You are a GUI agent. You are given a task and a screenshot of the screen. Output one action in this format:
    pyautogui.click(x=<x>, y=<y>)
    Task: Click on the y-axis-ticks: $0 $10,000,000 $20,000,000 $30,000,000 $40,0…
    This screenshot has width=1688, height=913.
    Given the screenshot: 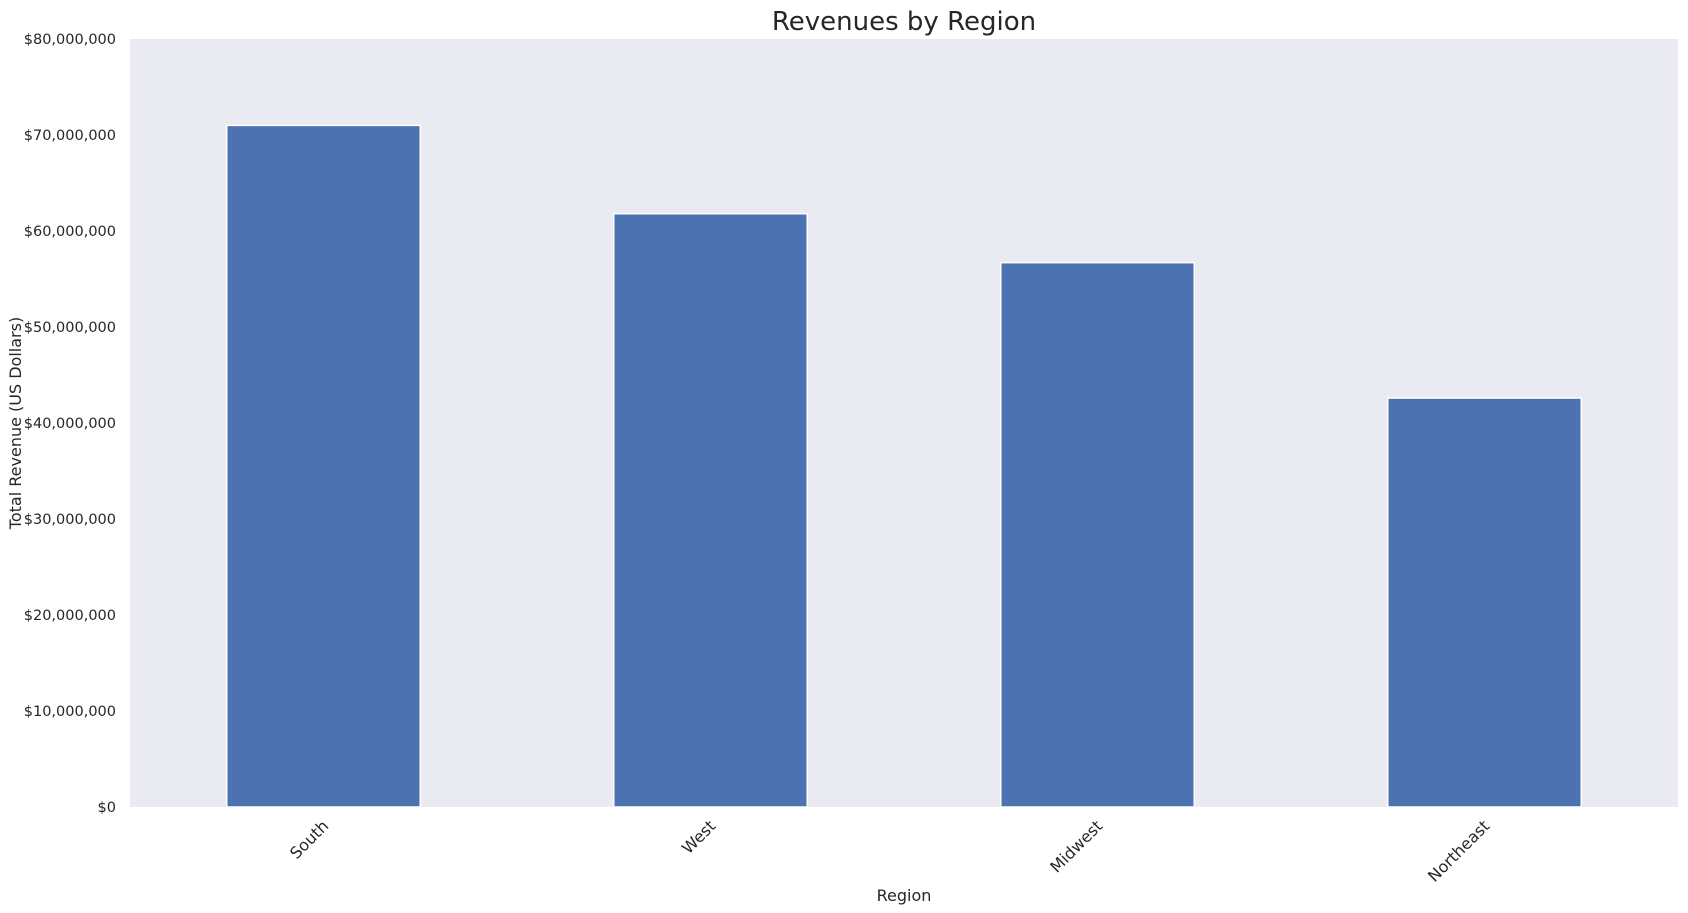 What is the action you would take?
    pyautogui.click(x=70, y=424)
    